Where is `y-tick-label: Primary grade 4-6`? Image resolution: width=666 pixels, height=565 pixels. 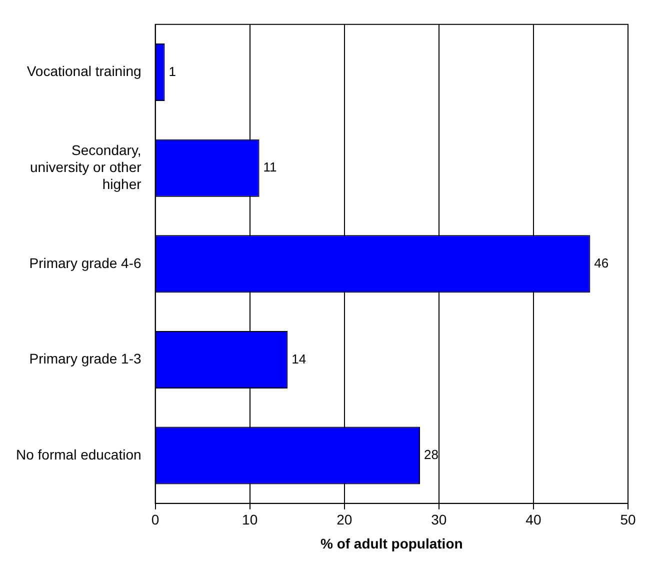
y-tick-label: Primary grade 4-6 is located at coordinates (85, 262).